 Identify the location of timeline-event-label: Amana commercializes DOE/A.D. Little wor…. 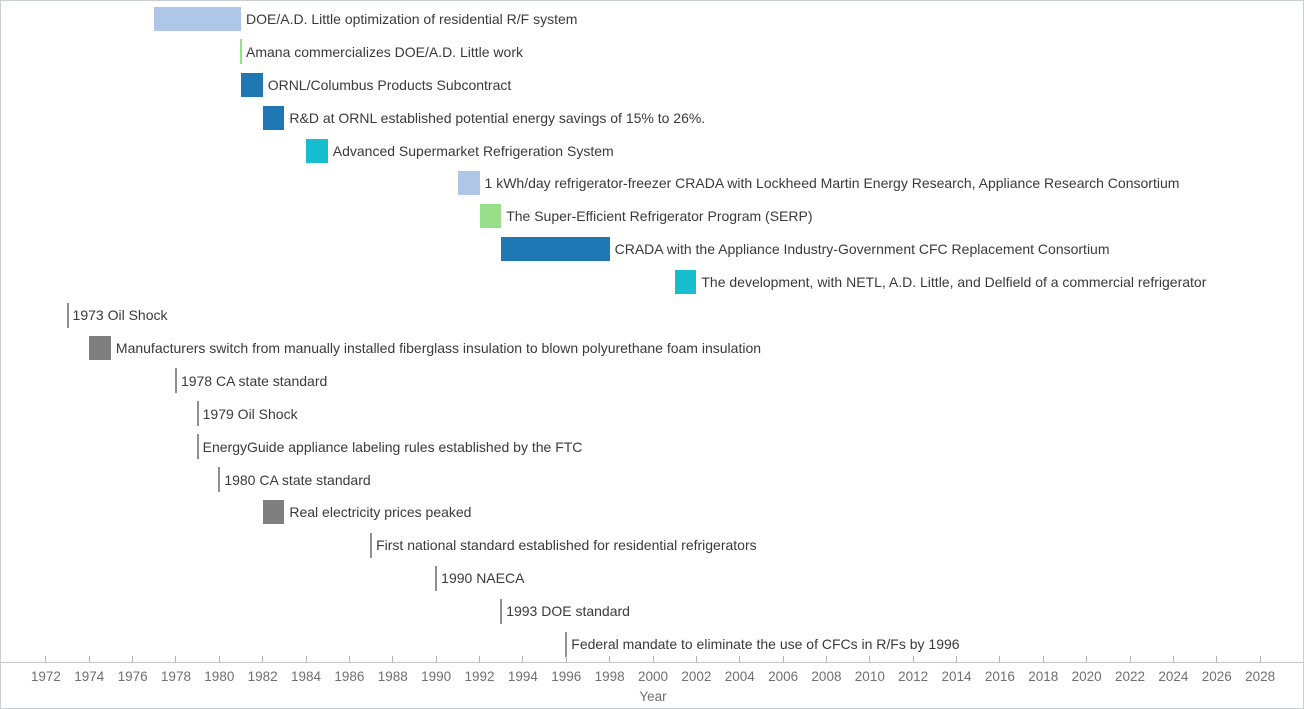
(384, 51).